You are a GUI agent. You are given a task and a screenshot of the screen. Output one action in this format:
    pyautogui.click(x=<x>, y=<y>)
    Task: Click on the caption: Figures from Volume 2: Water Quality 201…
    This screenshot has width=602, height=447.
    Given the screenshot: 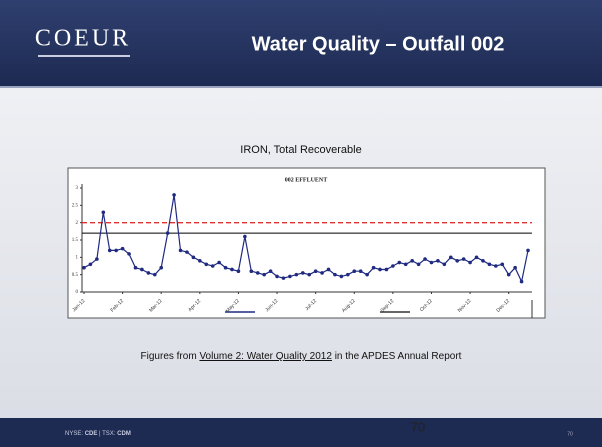 What is the action you would take?
    pyautogui.click(x=301, y=356)
    